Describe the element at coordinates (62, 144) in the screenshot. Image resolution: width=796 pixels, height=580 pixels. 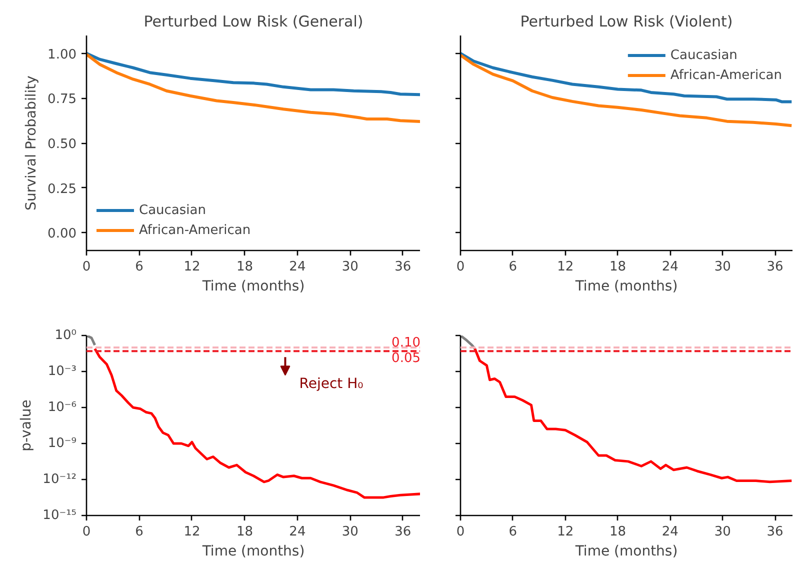
I see `y-tick-label: 0.50` at that location.